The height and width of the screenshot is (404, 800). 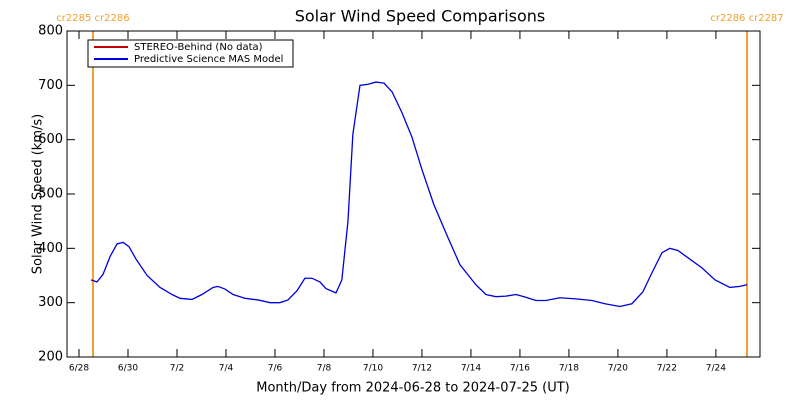 What do you see at coordinates (208, 59) in the screenshot?
I see `legend-label: Predictive Science MAS Model` at bounding box center [208, 59].